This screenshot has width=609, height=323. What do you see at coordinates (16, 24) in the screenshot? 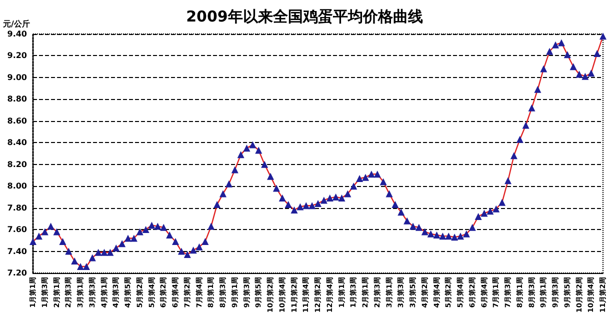
I see `y-axis-title: 元/公斤` at bounding box center [16, 24].